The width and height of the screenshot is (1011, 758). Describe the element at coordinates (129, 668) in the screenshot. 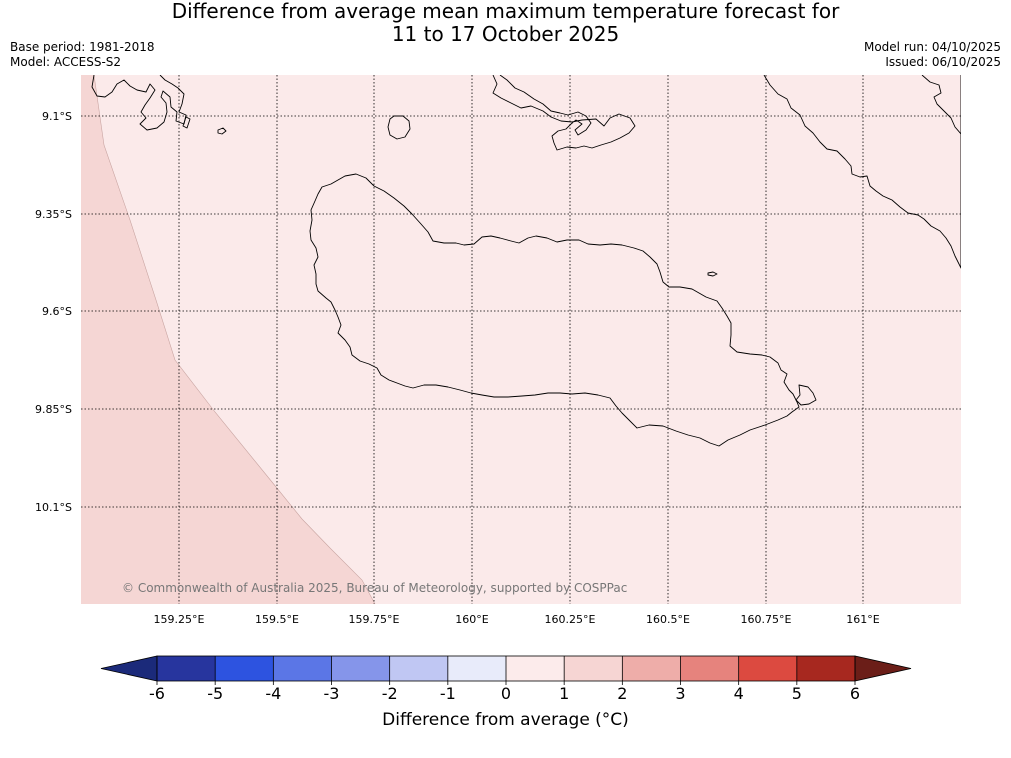

I see `colorbar-under-arrow` at that location.